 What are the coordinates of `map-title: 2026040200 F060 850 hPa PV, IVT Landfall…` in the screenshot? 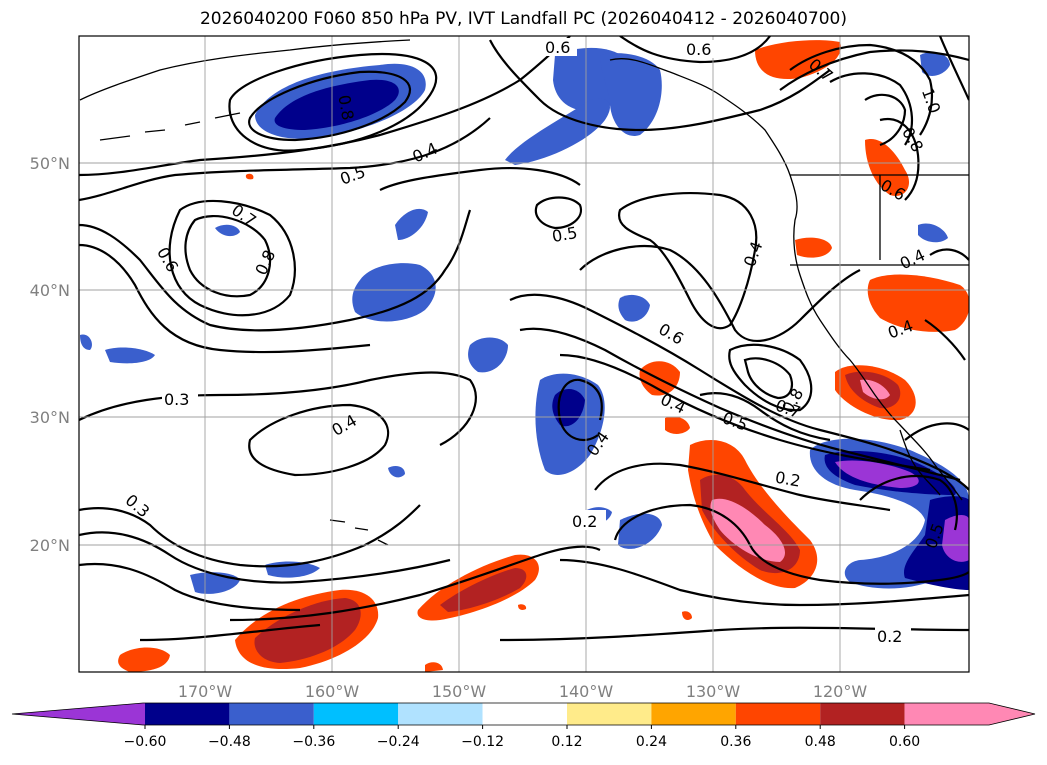 It's located at (523, 19).